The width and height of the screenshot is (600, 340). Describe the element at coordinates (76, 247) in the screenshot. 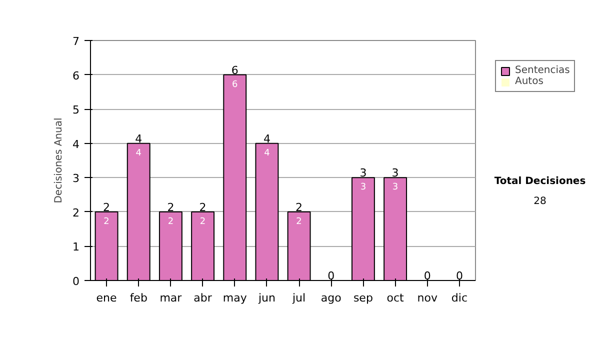

I see `y-tick-label: 1` at that location.